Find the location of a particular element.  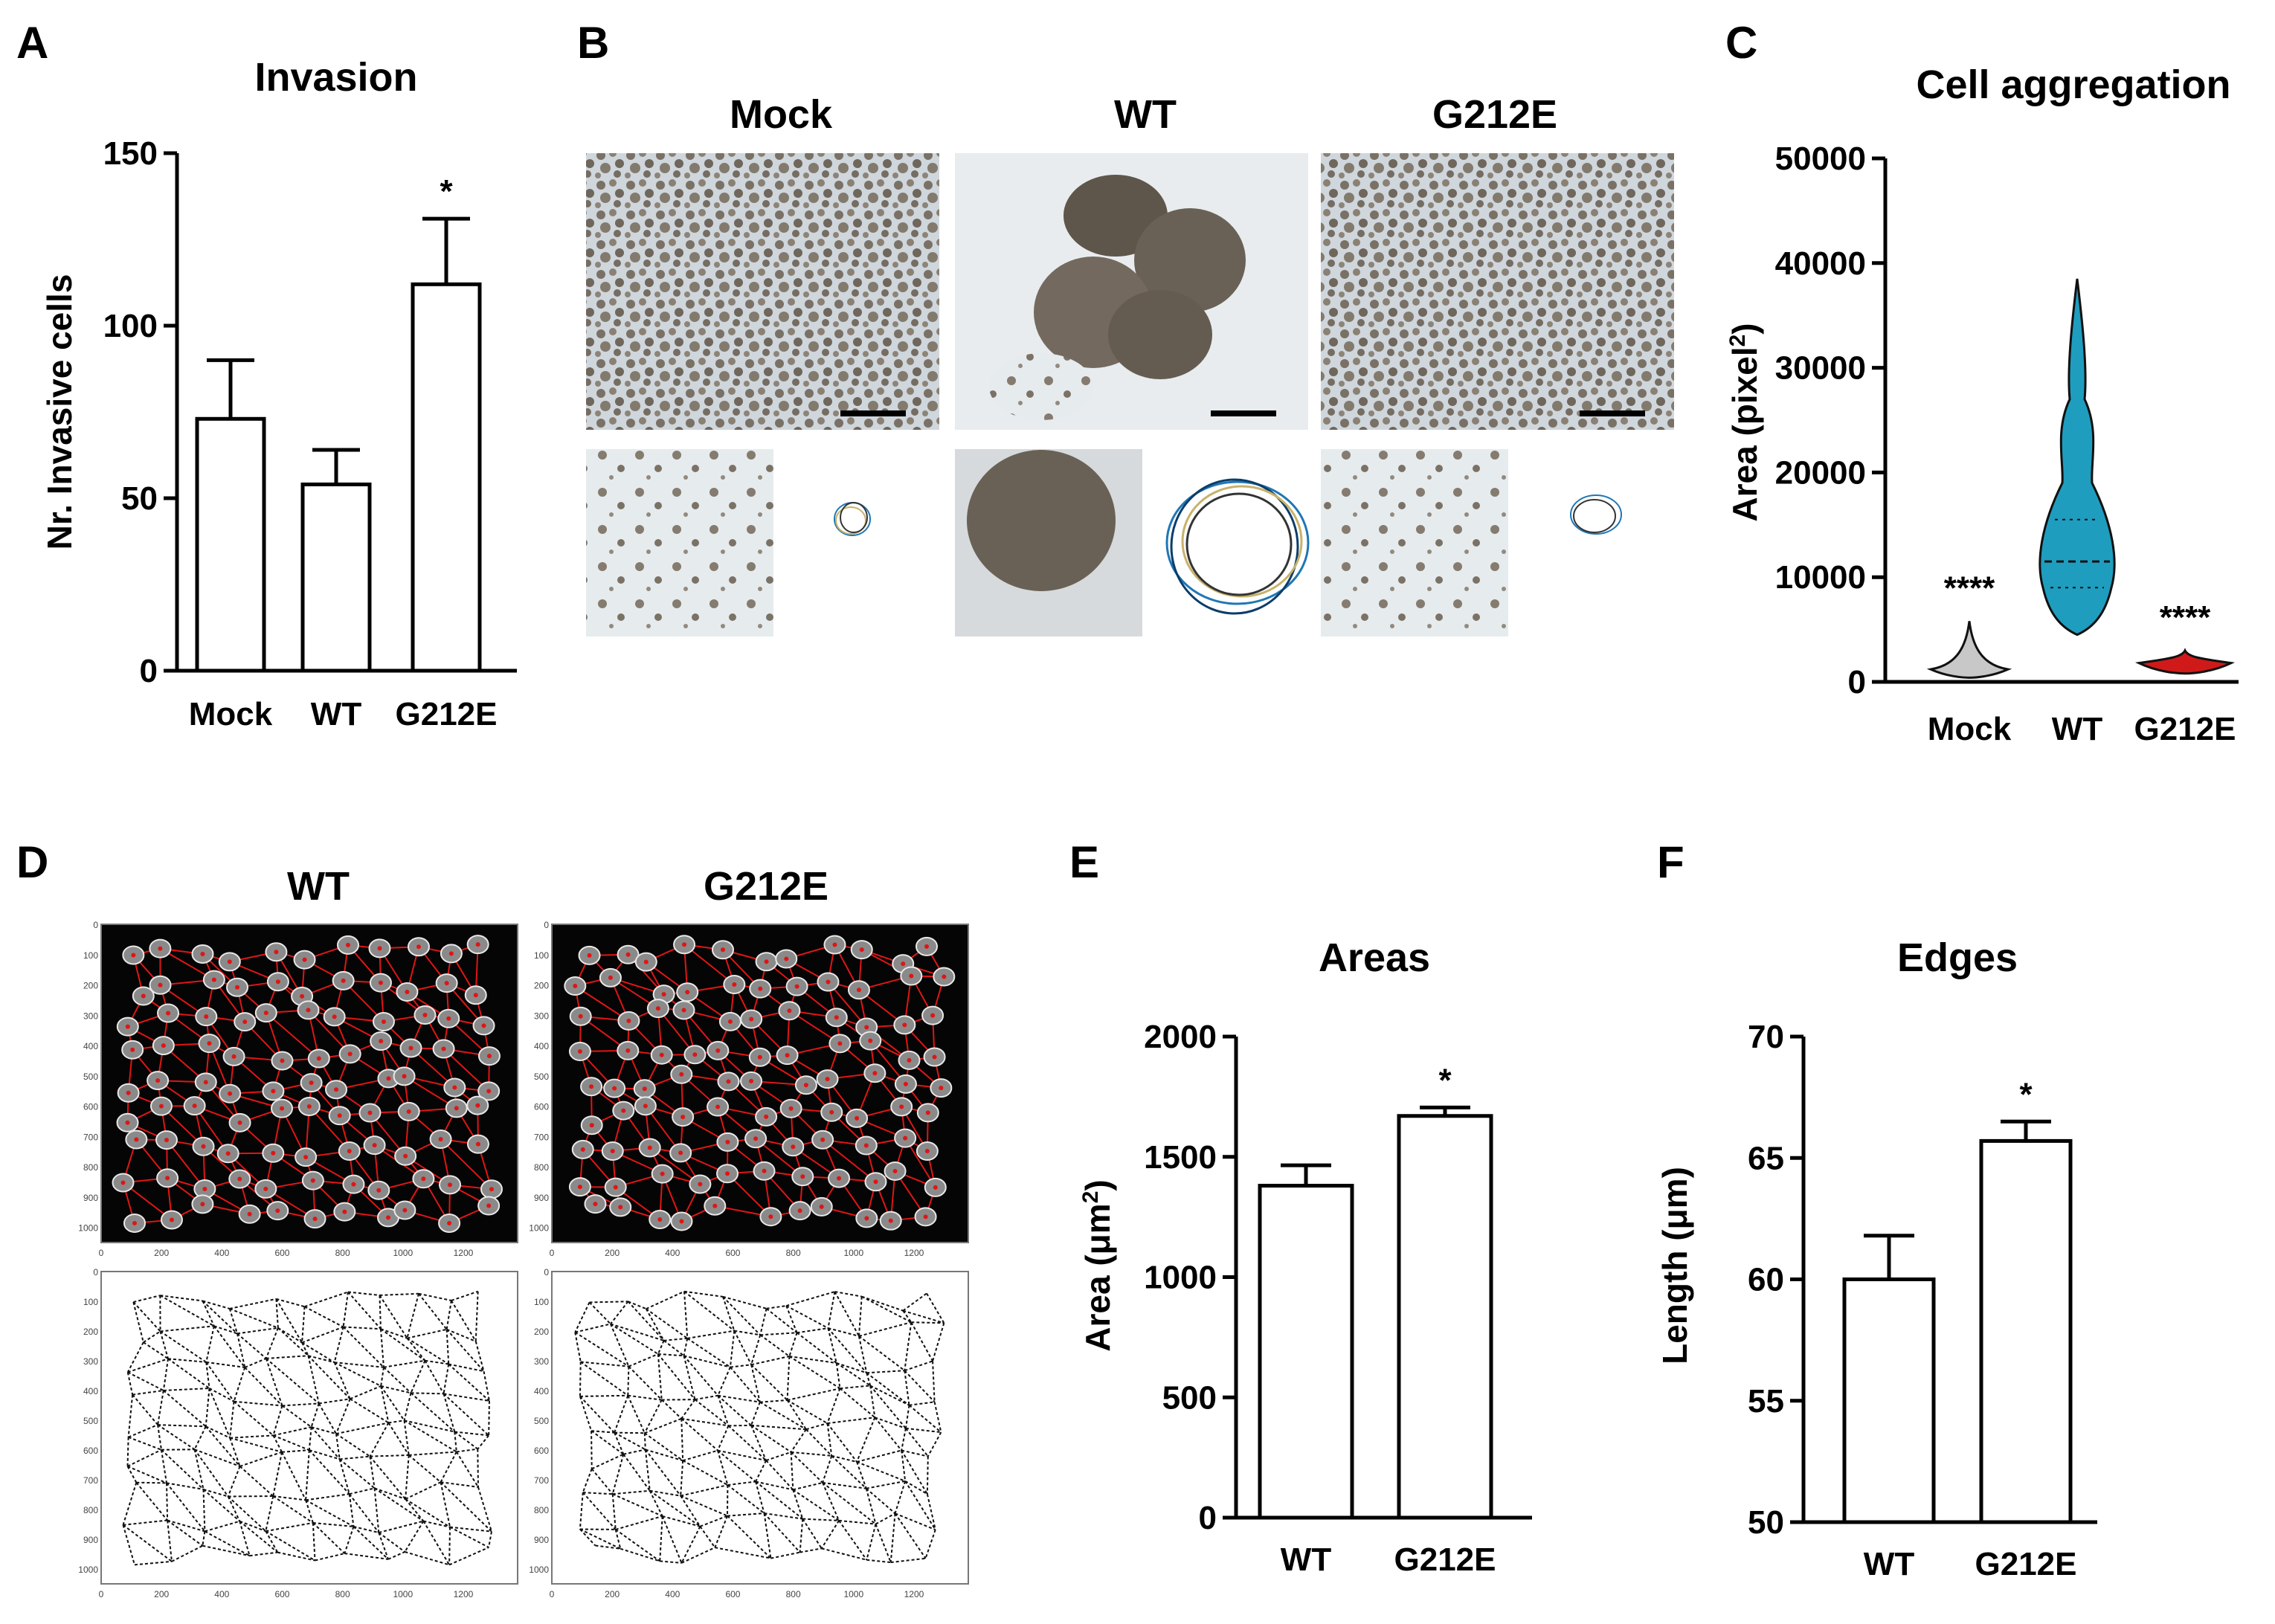

x-tick-label: 400 is located at coordinates (221, 1253).